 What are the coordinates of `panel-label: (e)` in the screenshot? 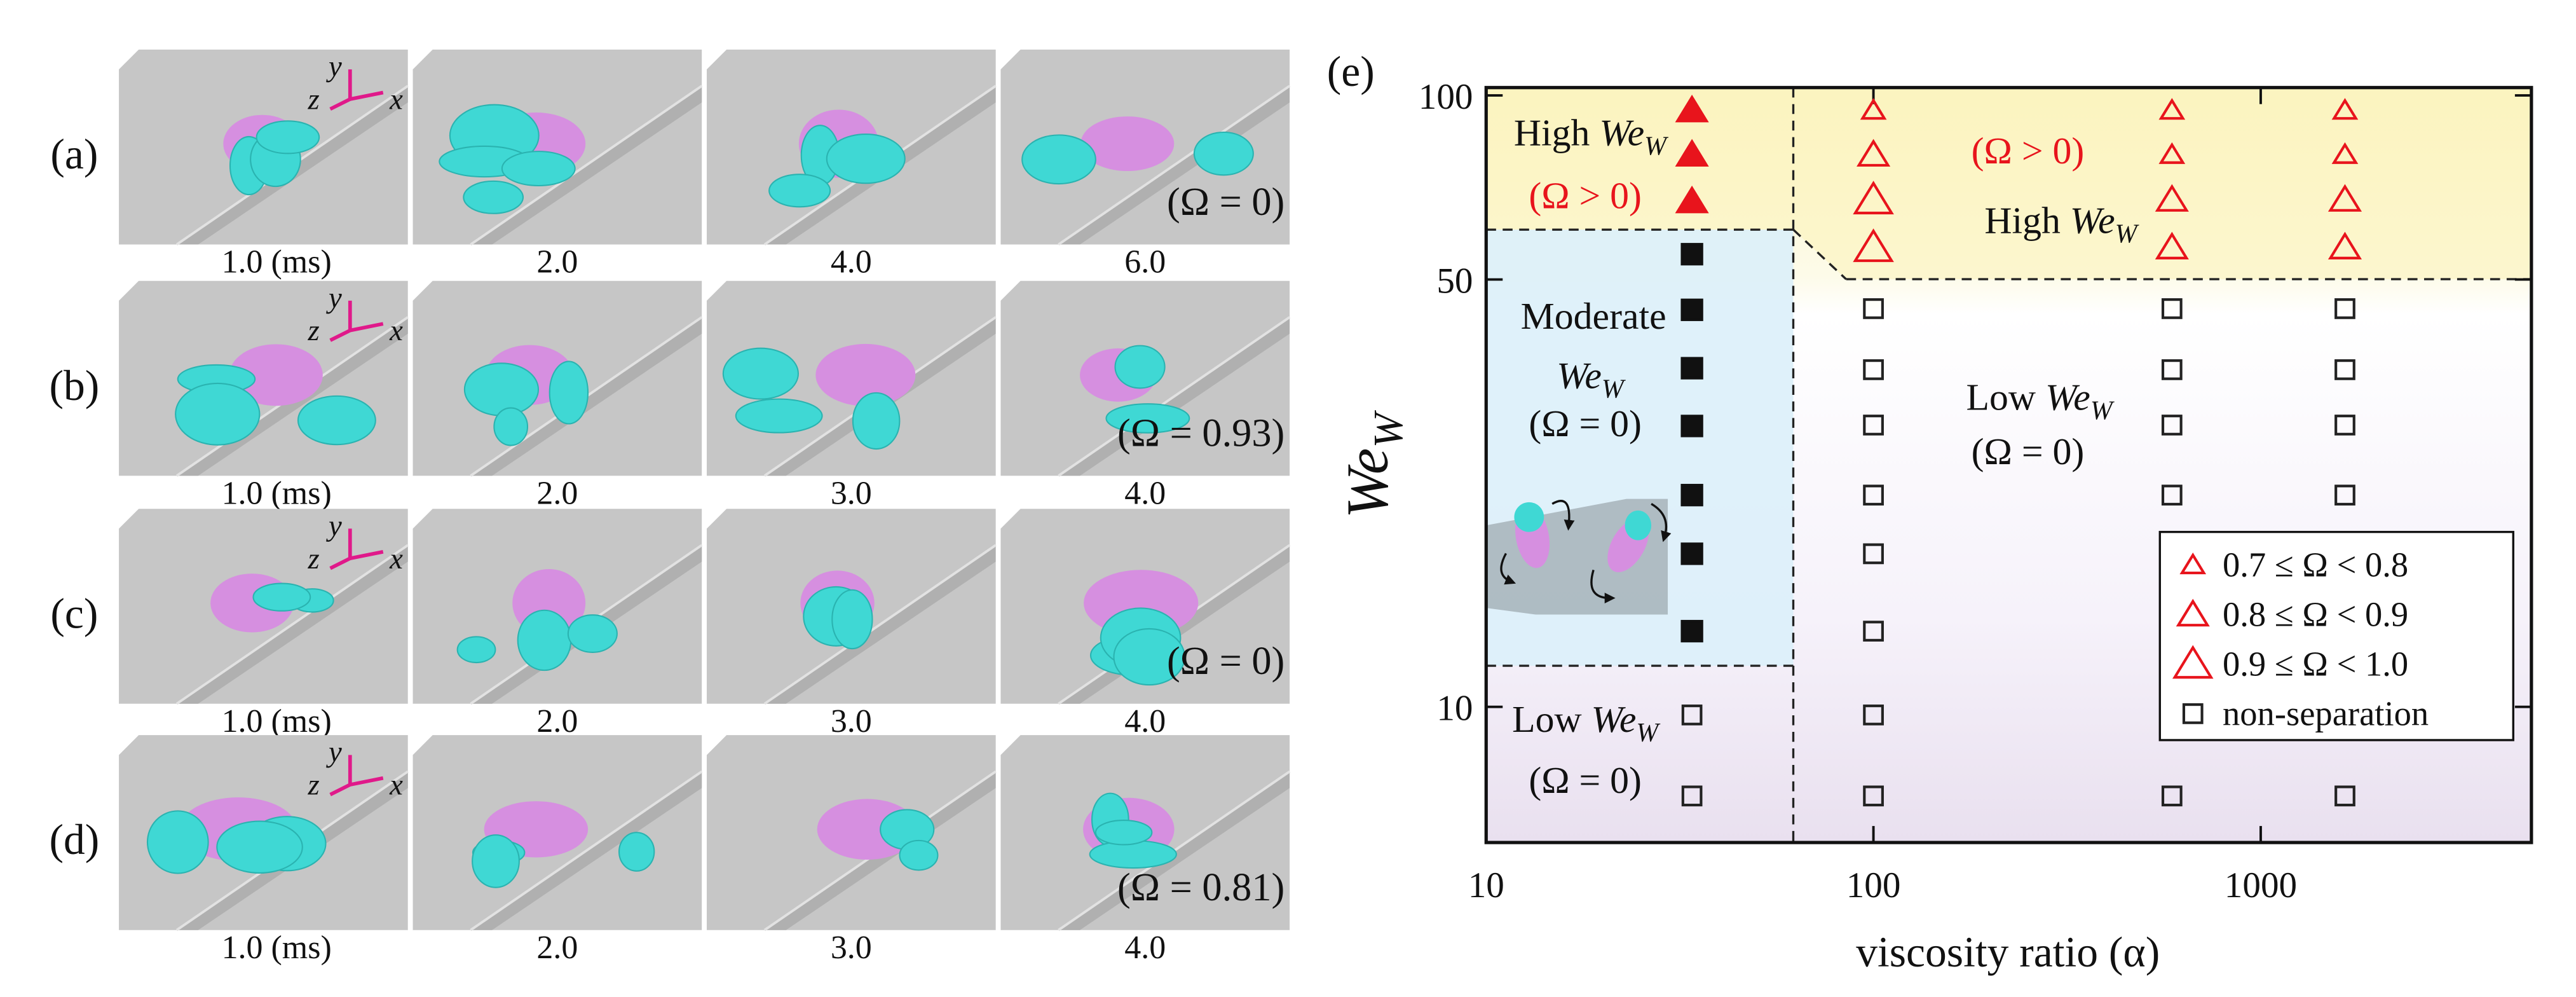 It's located at (1351, 71).